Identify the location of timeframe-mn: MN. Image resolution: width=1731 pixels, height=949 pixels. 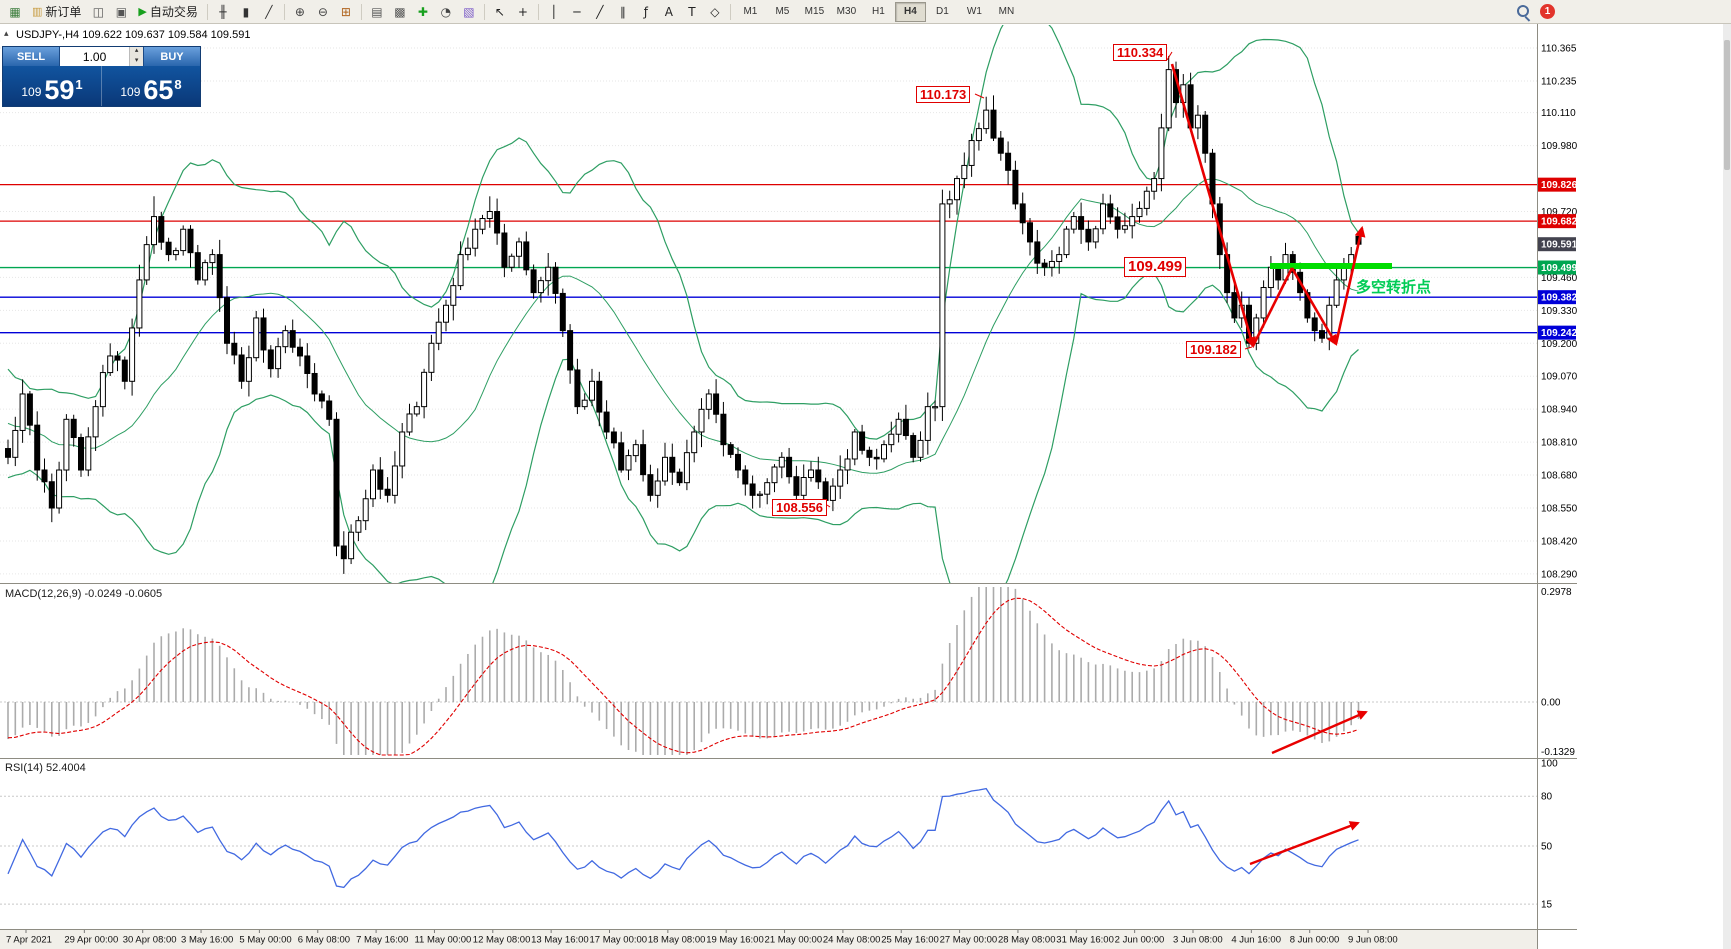
(1006, 11).